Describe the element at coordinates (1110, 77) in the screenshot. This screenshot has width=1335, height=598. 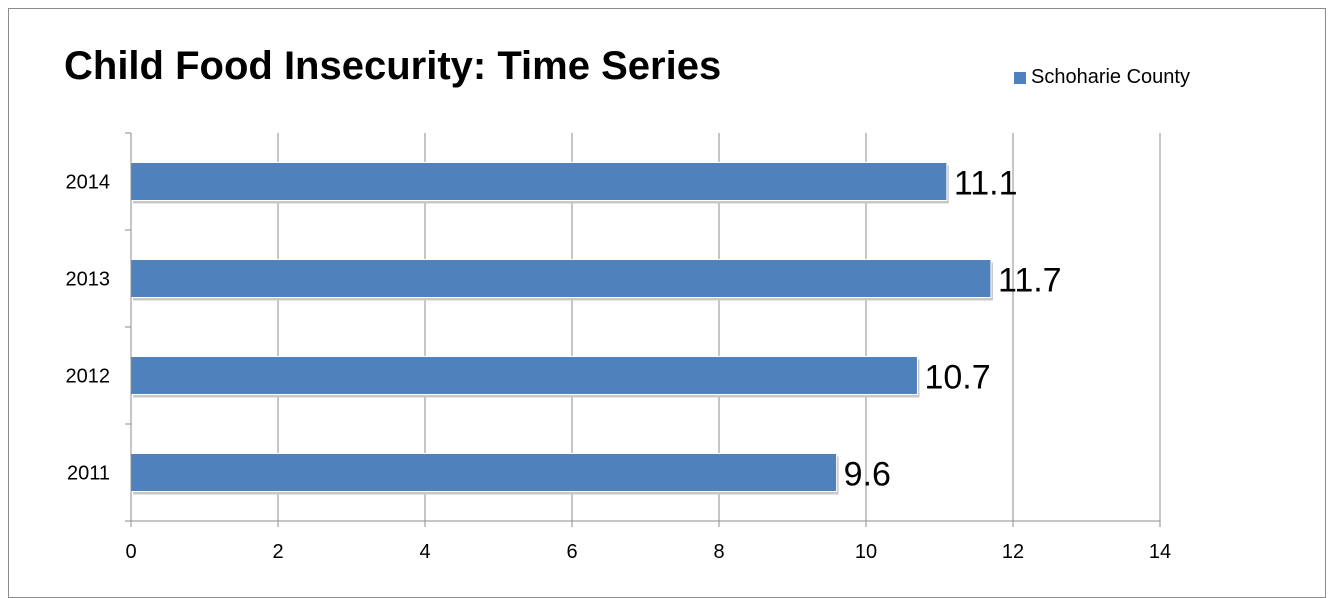
I see `legend-label: Schoharie County` at that location.